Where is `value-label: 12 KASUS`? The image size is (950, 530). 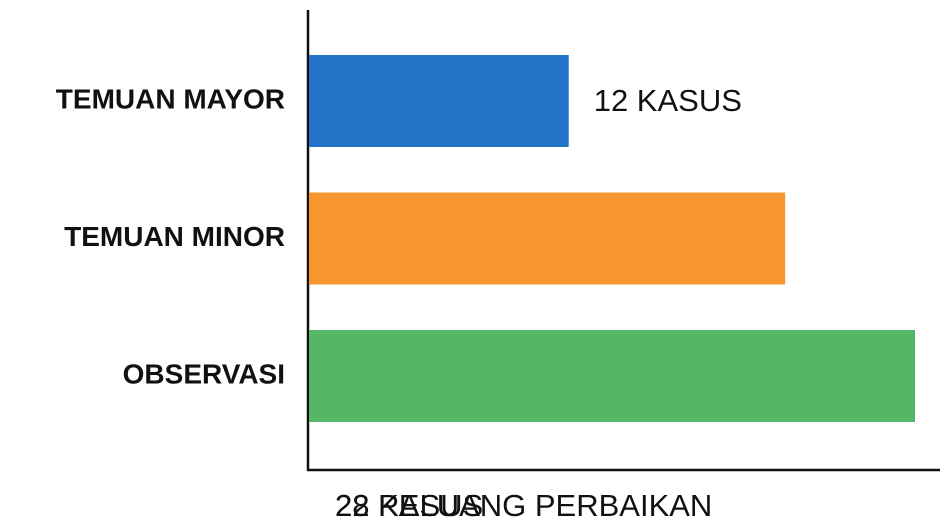 value-label: 12 KASUS is located at coordinates (668, 100).